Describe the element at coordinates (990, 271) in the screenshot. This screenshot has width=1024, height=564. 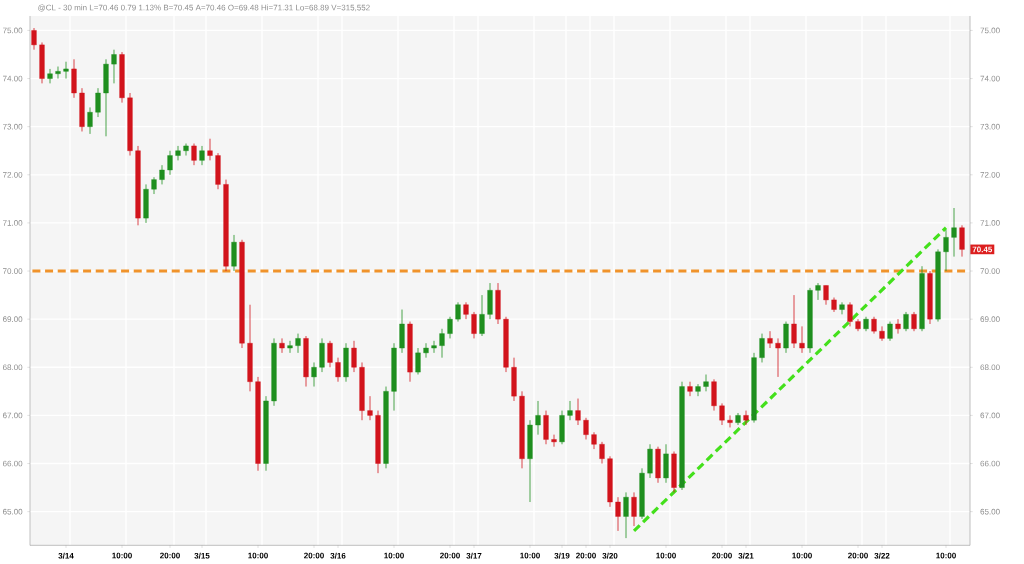
I see `y-tick-label: 70.00` at that location.